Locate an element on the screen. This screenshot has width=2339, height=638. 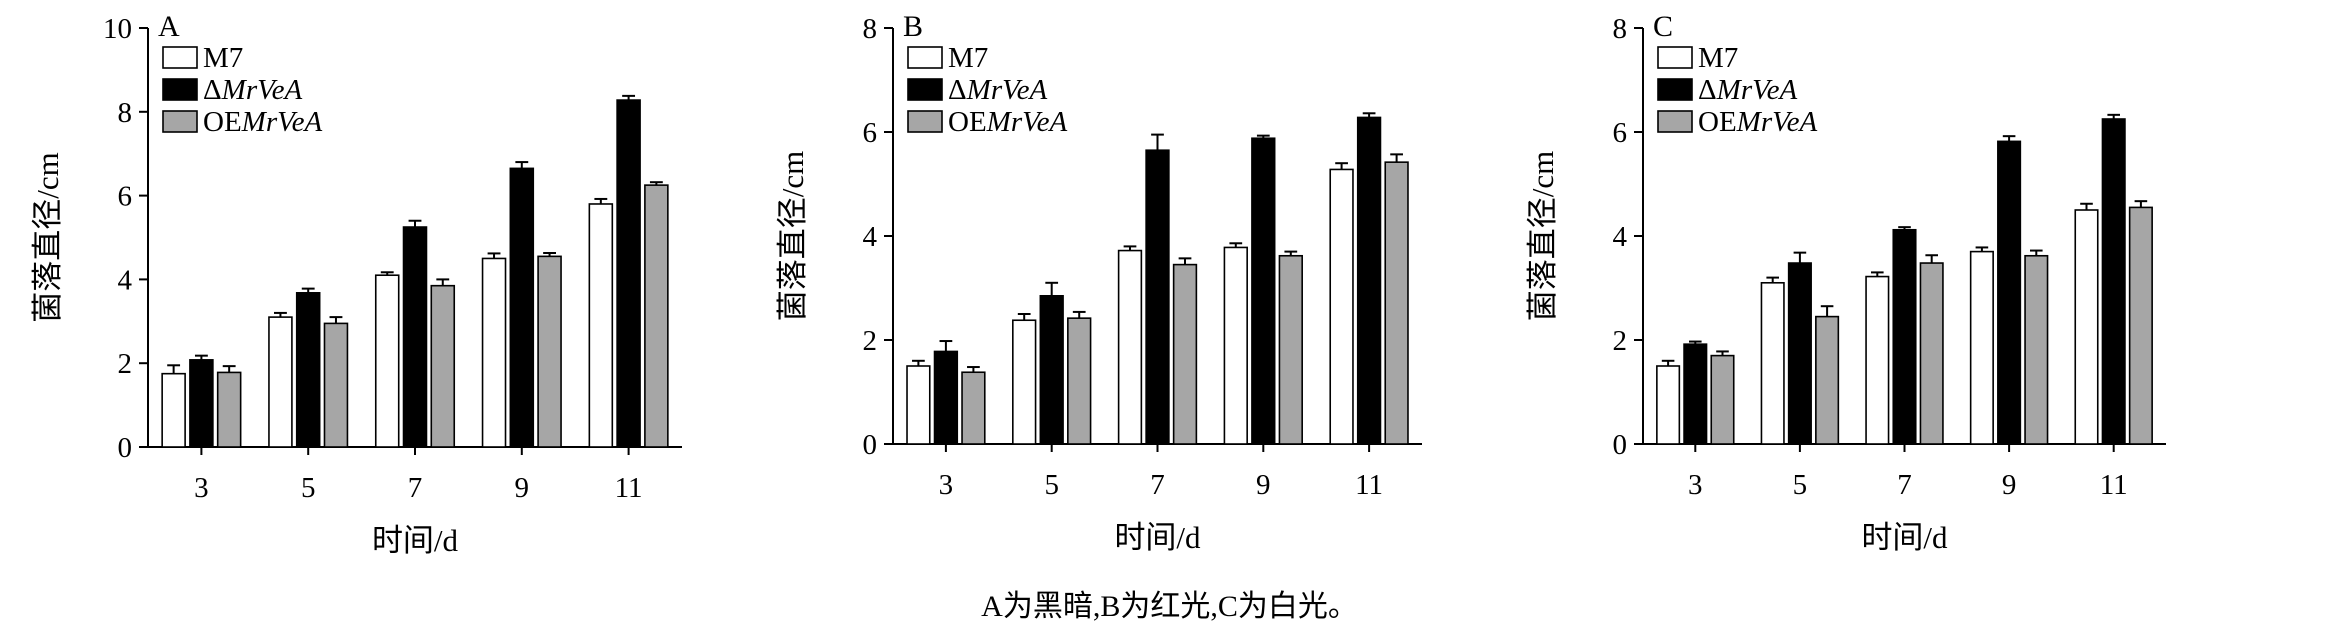
panel-label: C is located at coordinates (1663, 26).